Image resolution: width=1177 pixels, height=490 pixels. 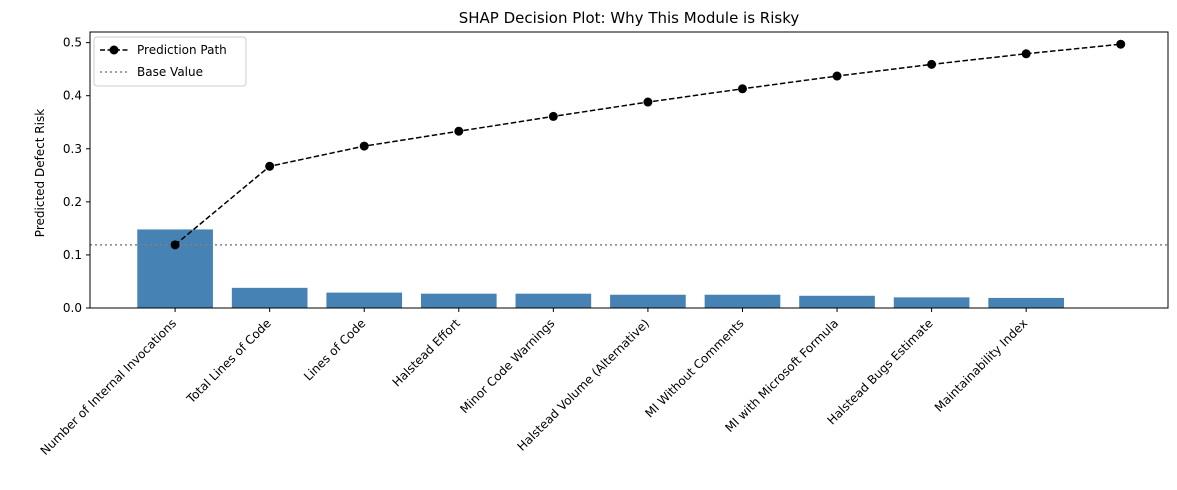 What do you see at coordinates (40, 173) in the screenshot?
I see `y-axis-label: Predicted Defect Risk` at bounding box center [40, 173].